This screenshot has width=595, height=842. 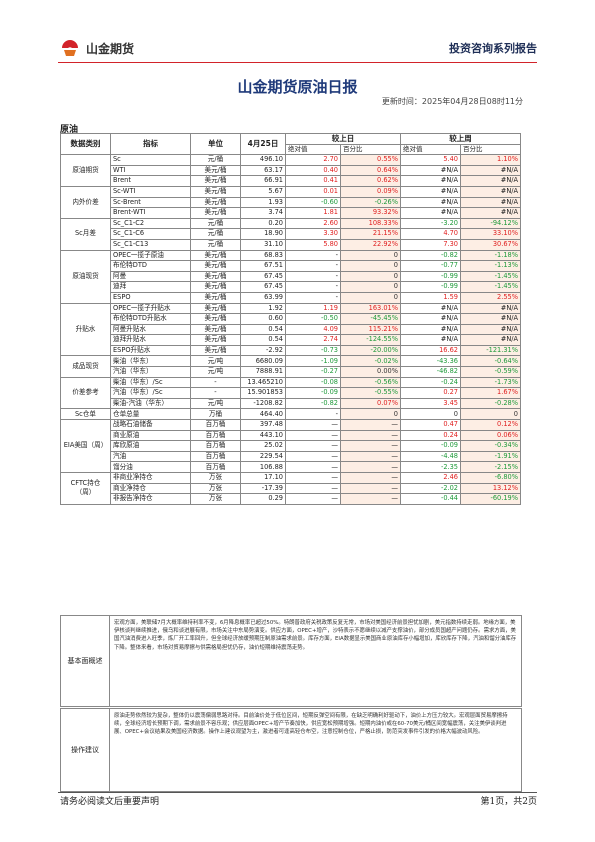 I want to click on value-cell: 5.80, so click(x=313, y=244).